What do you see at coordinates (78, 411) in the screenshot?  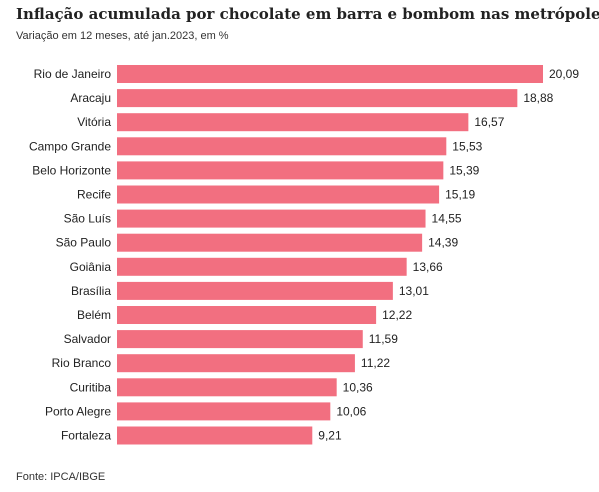 I see `category-label: Porto Alegre` at bounding box center [78, 411].